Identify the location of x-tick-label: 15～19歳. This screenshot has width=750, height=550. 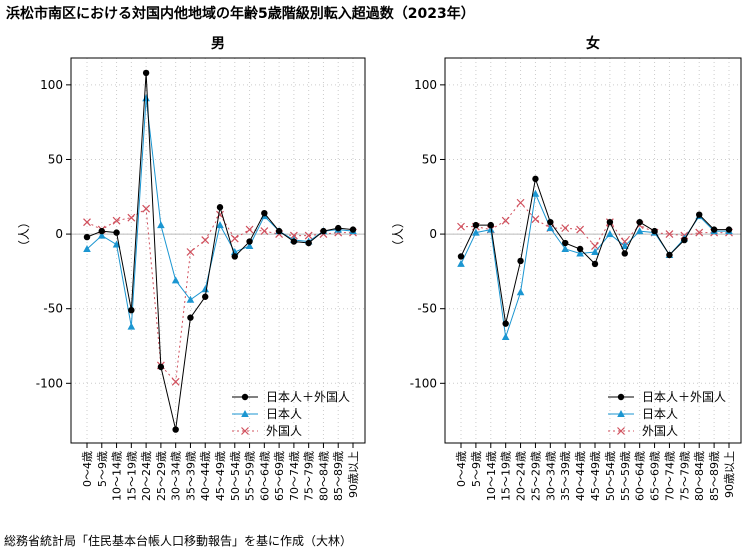
(131, 476).